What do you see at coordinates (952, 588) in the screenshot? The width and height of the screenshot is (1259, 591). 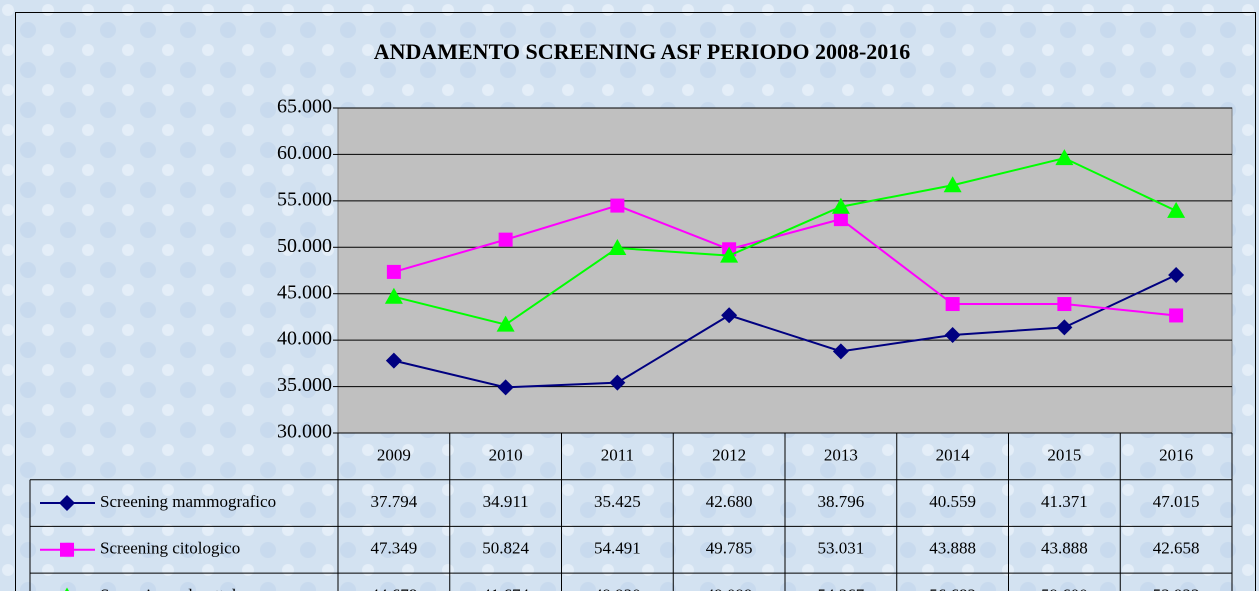 I see `table-value: 56.682` at bounding box center [952, 588].